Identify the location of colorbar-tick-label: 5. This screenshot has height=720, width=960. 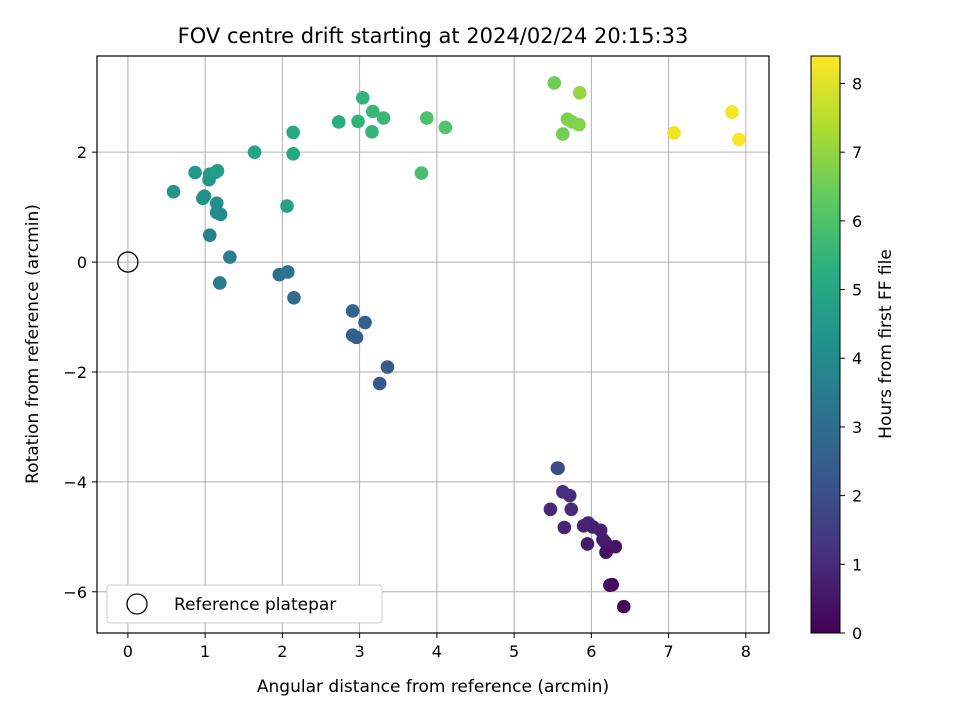
(857, 290).